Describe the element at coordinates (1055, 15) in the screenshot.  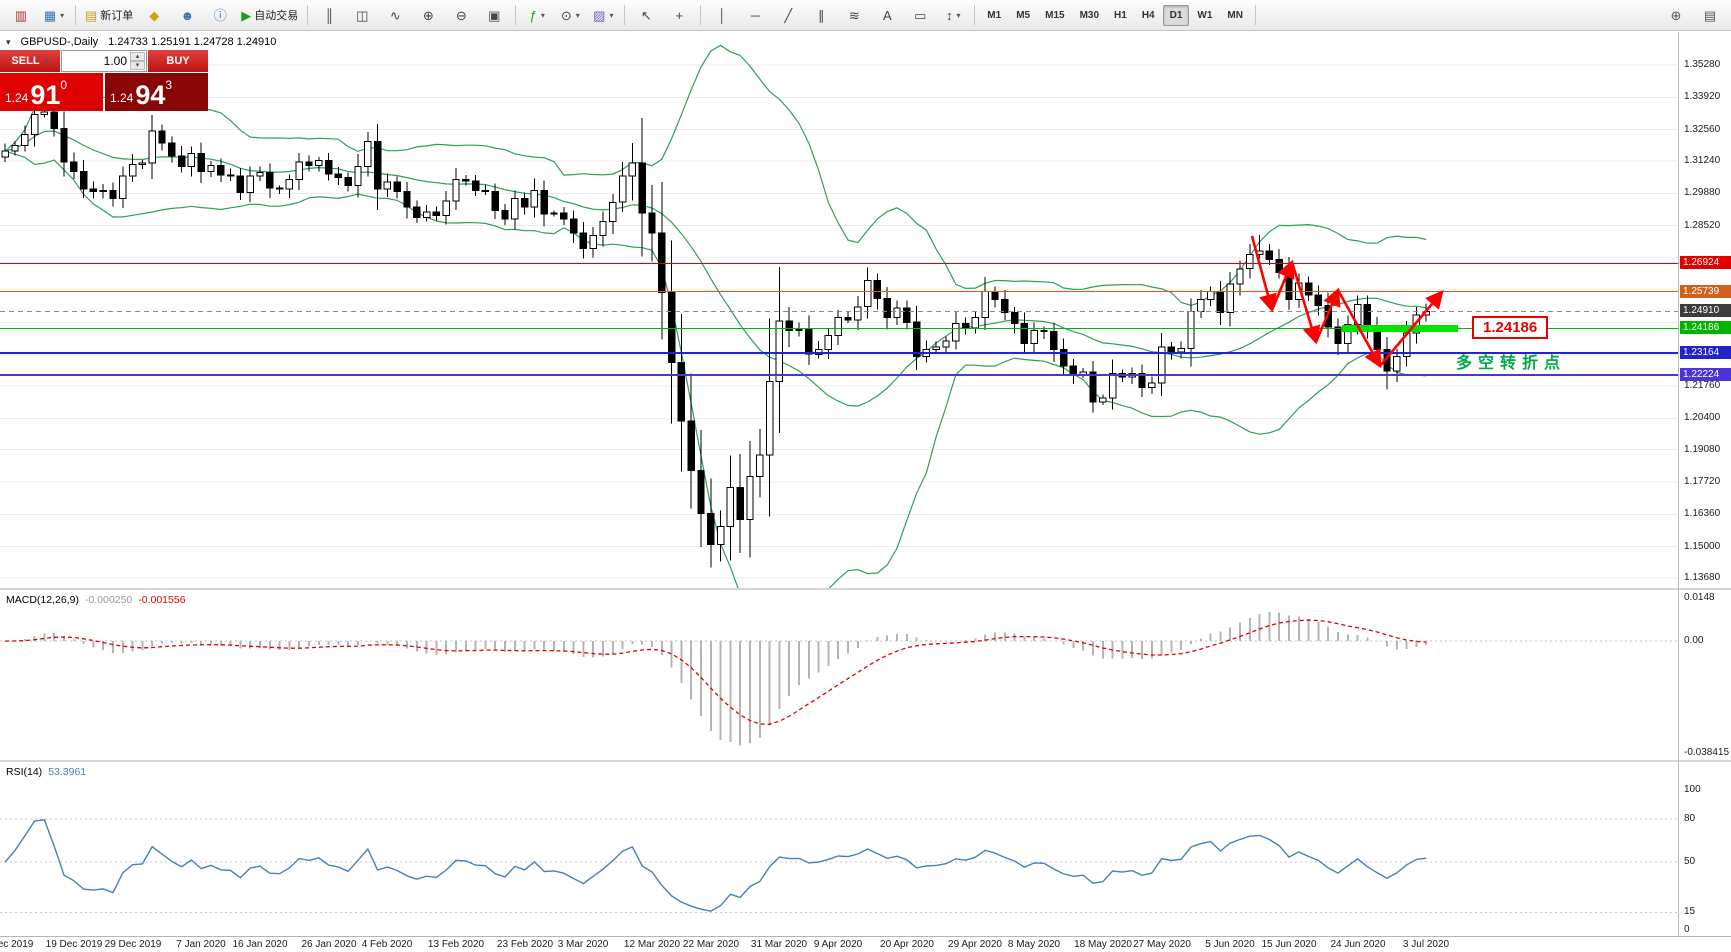
I see `timeframe-m15: M15` at that location.